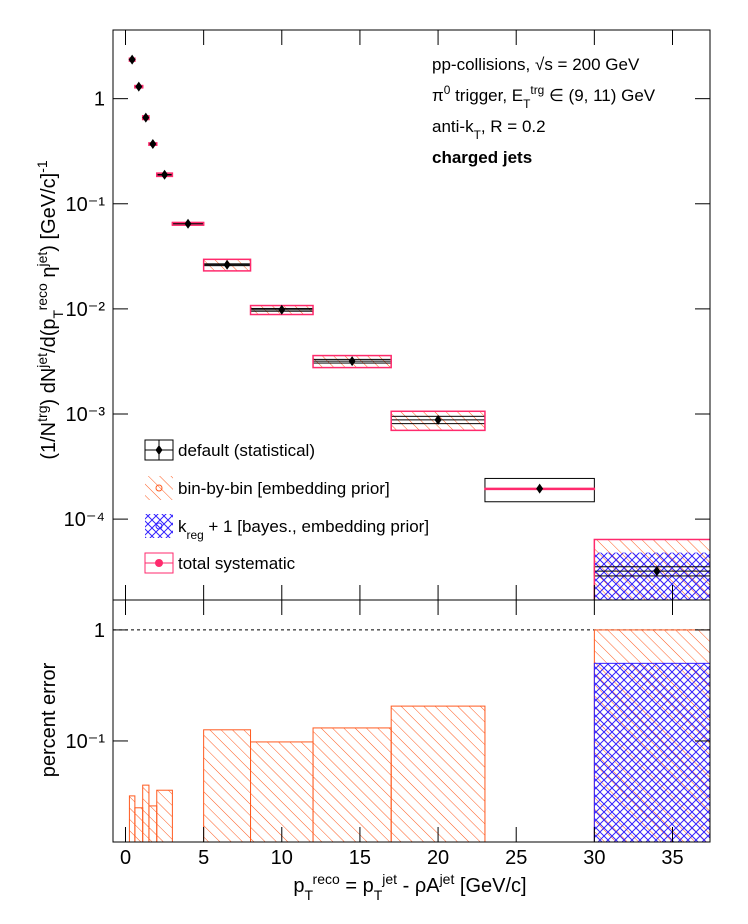  Describe the element at coordinates (453, 126) in the screenshot. I see `text-segment: anti-k` at that location.